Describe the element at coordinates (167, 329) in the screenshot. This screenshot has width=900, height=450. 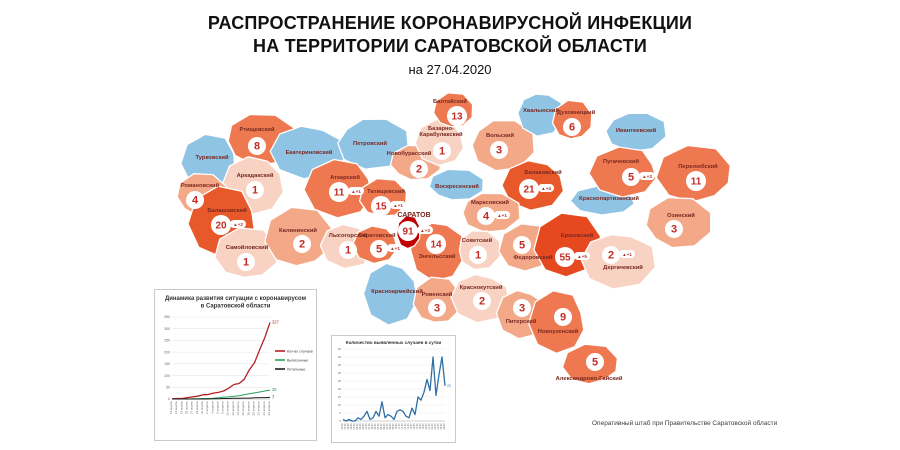
I see `y-tick-label: 300` at that location.